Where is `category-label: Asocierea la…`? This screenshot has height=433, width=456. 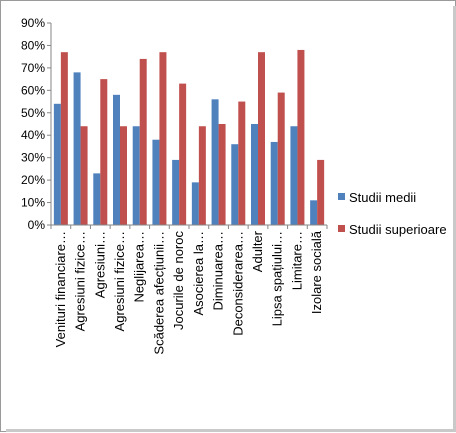
category-label: Asocierea la… is located at coordinates (198, 273).